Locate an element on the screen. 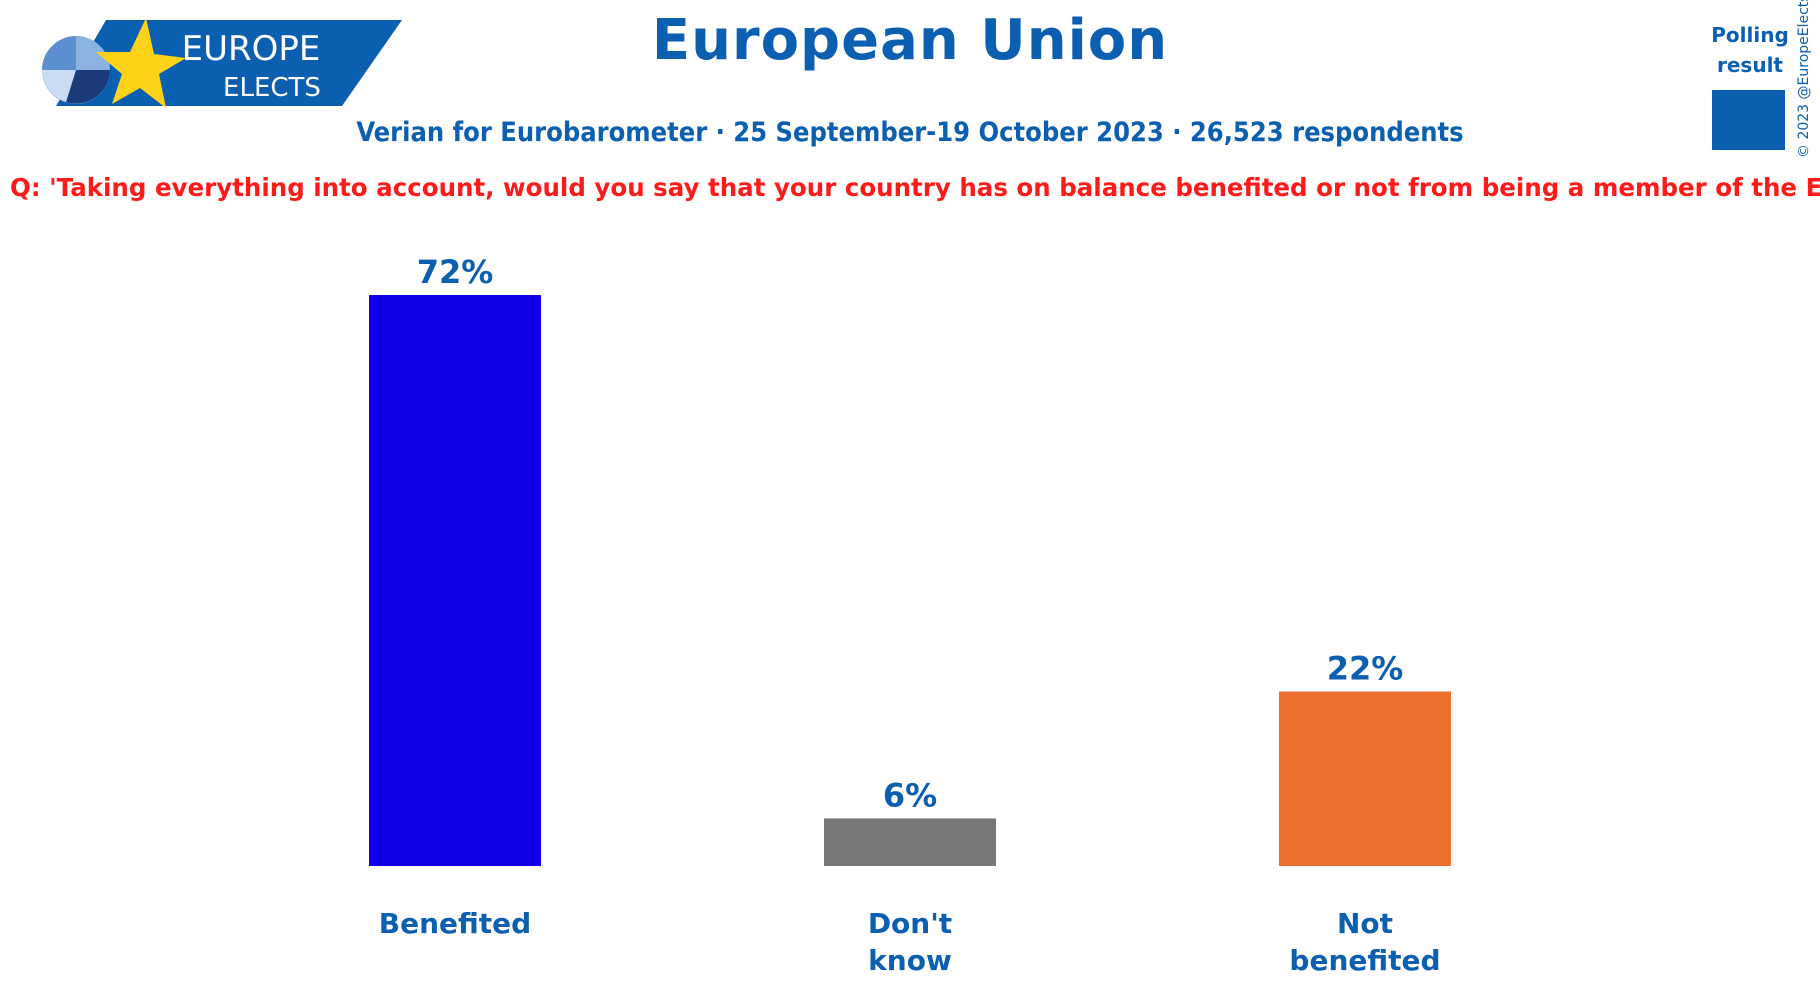 The image size is (1820, 990). category-label-1-line-1: Benefited is located at coordinates (455, 923).